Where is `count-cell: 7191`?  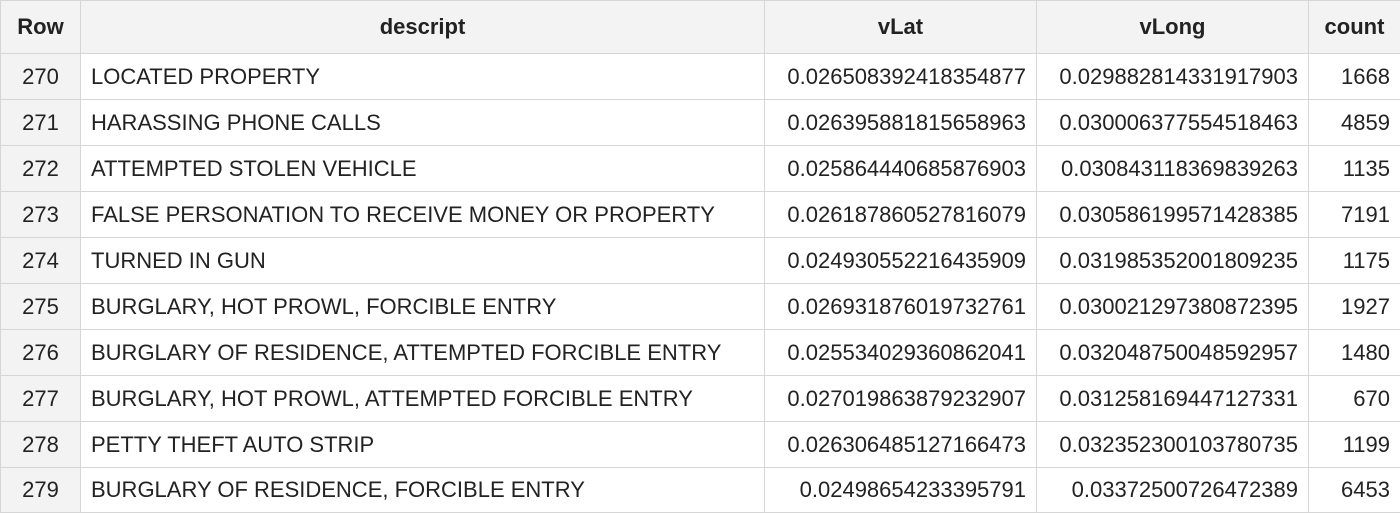 count-cell: 7191 is located at coordinates (1354, 215).